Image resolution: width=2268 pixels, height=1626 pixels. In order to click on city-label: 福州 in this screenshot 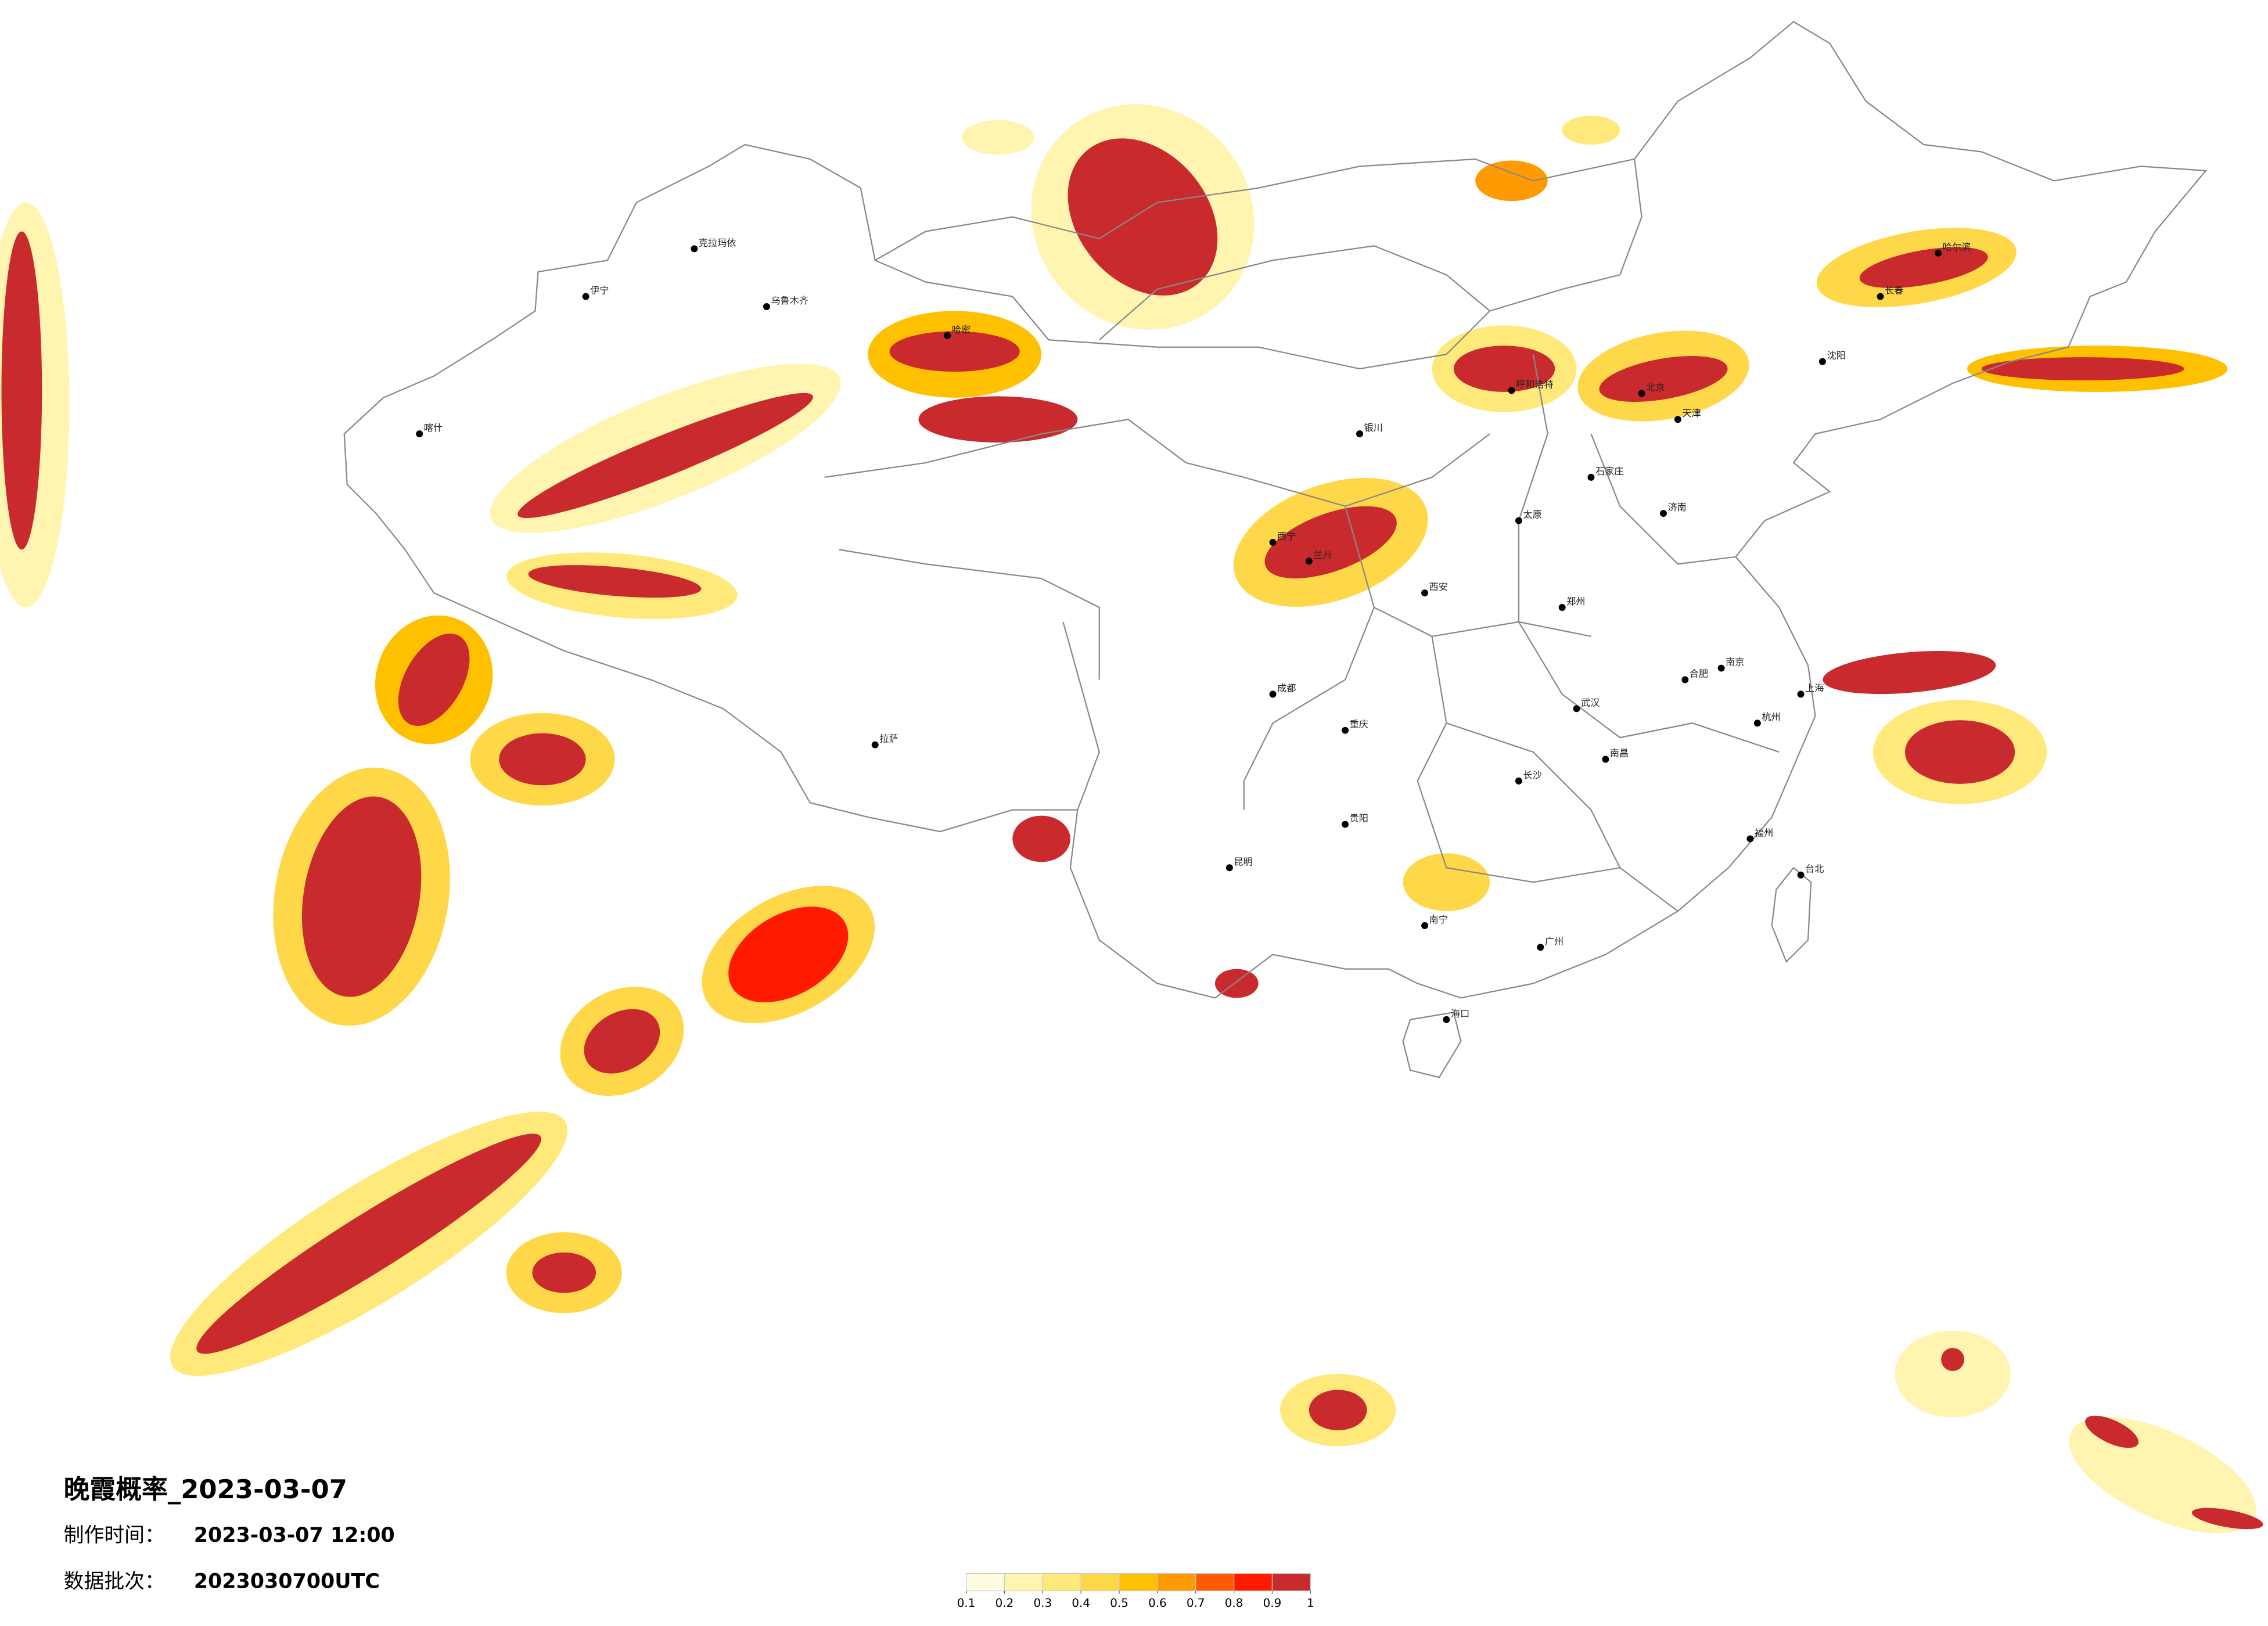, I will do `click(1764, 832)`.